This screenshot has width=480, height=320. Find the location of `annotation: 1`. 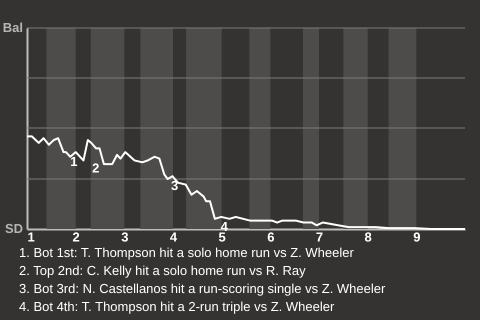

annotation: 1 is located at coordinates (74, 162).